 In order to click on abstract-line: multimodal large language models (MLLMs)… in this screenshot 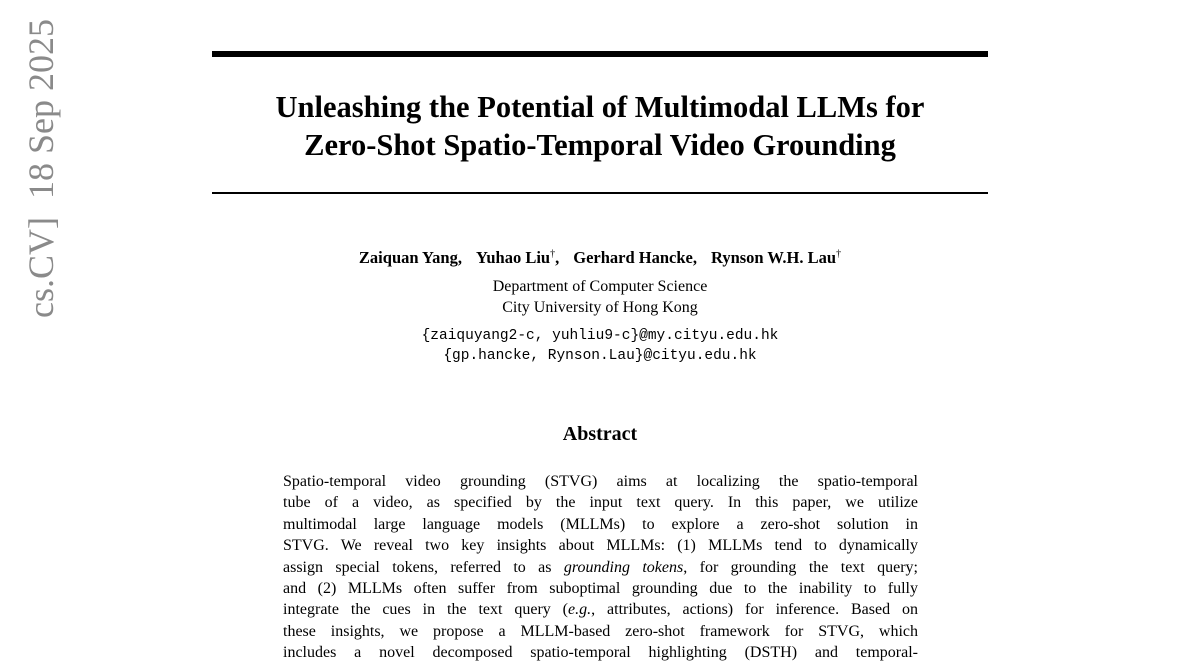, I will do `click(600, 524)`.